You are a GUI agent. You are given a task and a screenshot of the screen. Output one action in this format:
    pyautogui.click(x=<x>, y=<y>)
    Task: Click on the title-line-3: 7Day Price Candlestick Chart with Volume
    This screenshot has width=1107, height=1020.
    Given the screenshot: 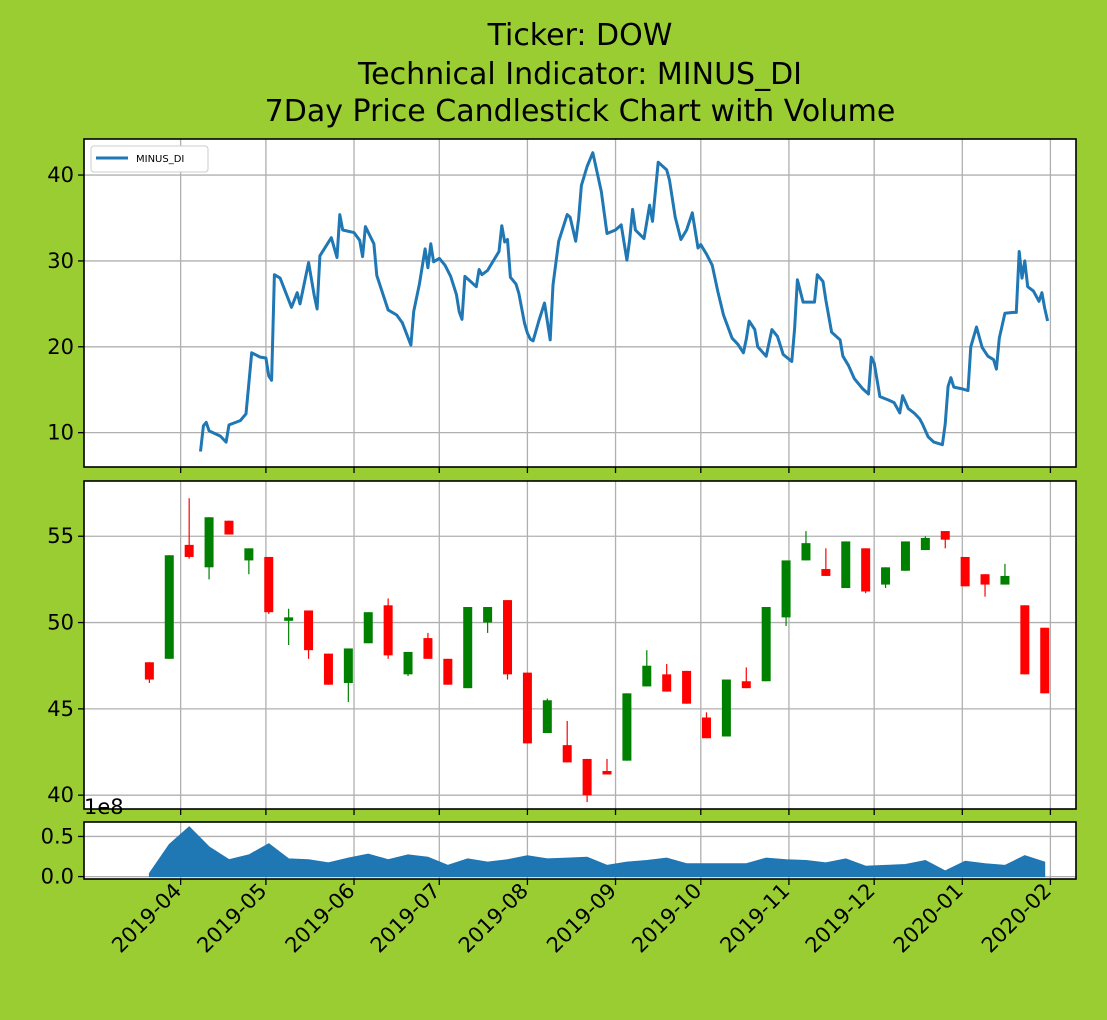 What is the action you would take?
    pyautogui.click(x=580, y=111)
    